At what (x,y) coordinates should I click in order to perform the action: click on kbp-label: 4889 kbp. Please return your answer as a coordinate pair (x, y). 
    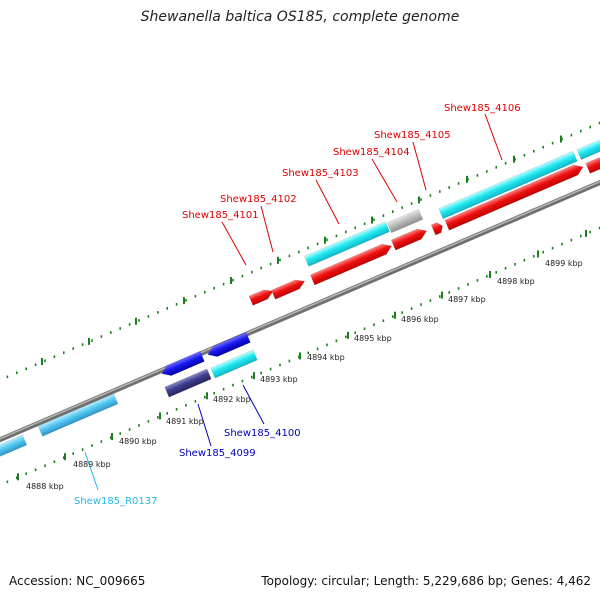
    Looking at the image, I should click on (92, 464).